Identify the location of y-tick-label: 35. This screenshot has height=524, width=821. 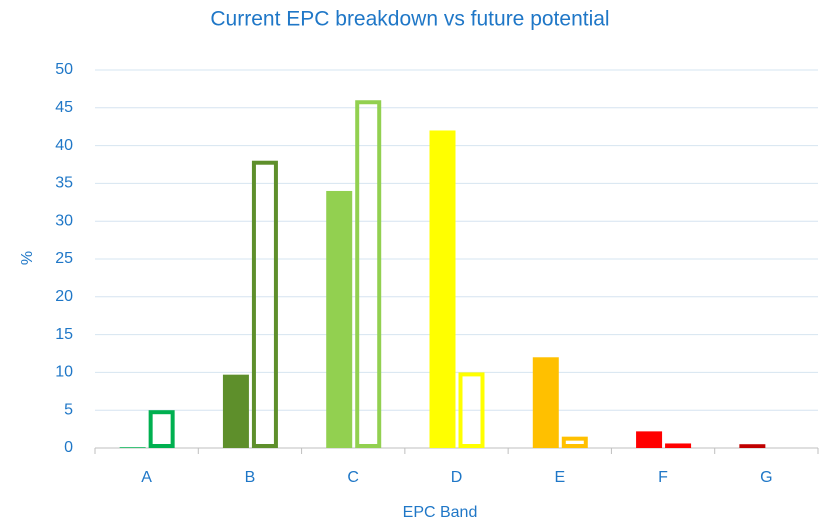
(64, 183).